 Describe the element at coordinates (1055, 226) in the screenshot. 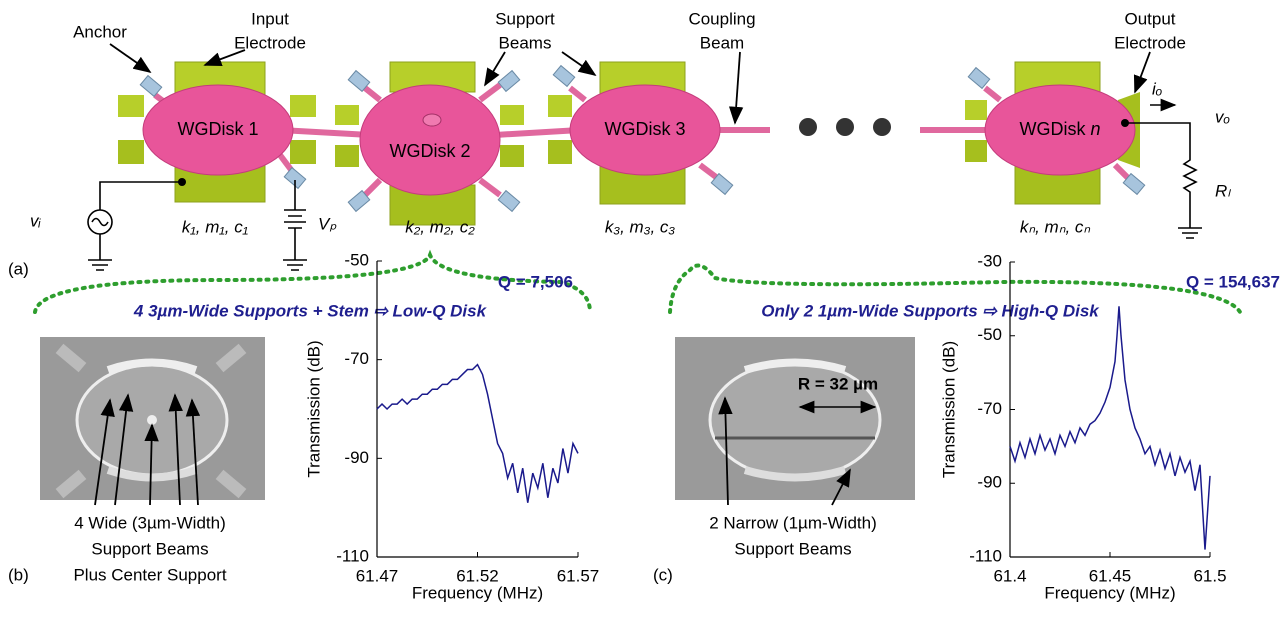

I see `disk-params: kₙ, mₙ, cₙ` at that location.